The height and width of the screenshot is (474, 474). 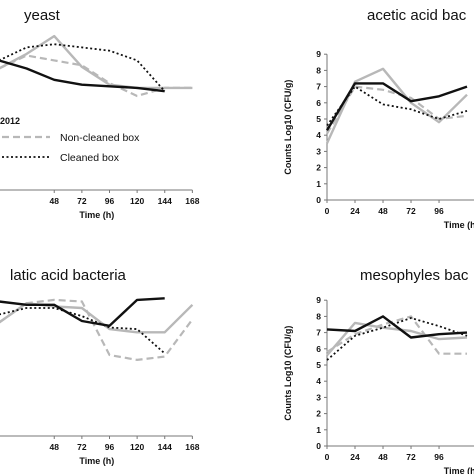 I want to click on legend-heading: 2012, so click(x=10, y=121).